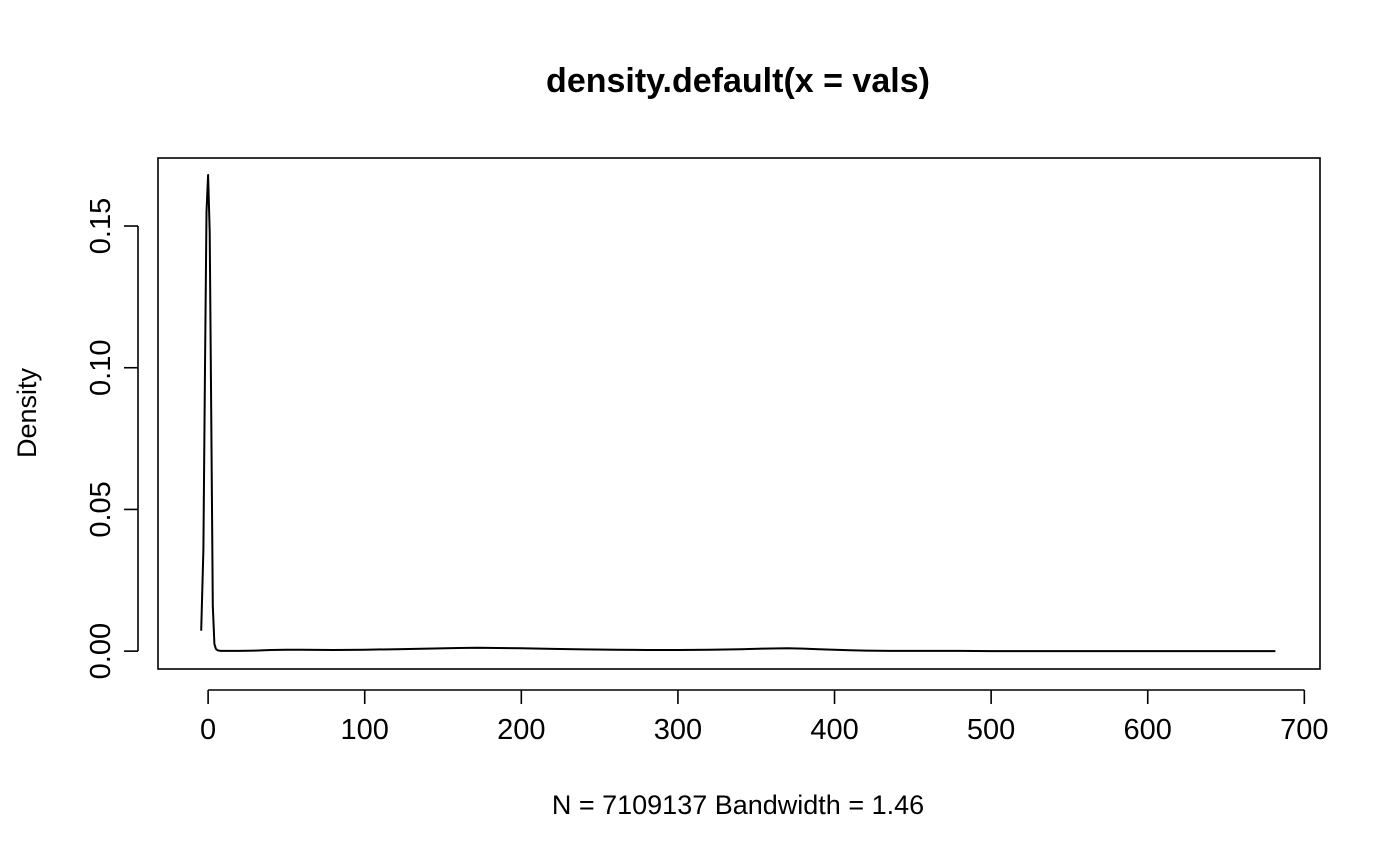  What do you see at coordinates (27, 412) in the screenshot?
I see `y-axis-label: Density` at bounding box center [27, 412].